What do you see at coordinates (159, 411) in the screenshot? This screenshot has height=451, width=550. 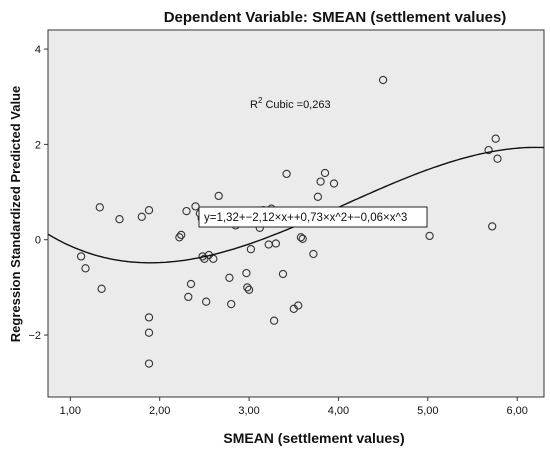 I see `x-tick-label: 2,00` at bounding box center [159, 411].